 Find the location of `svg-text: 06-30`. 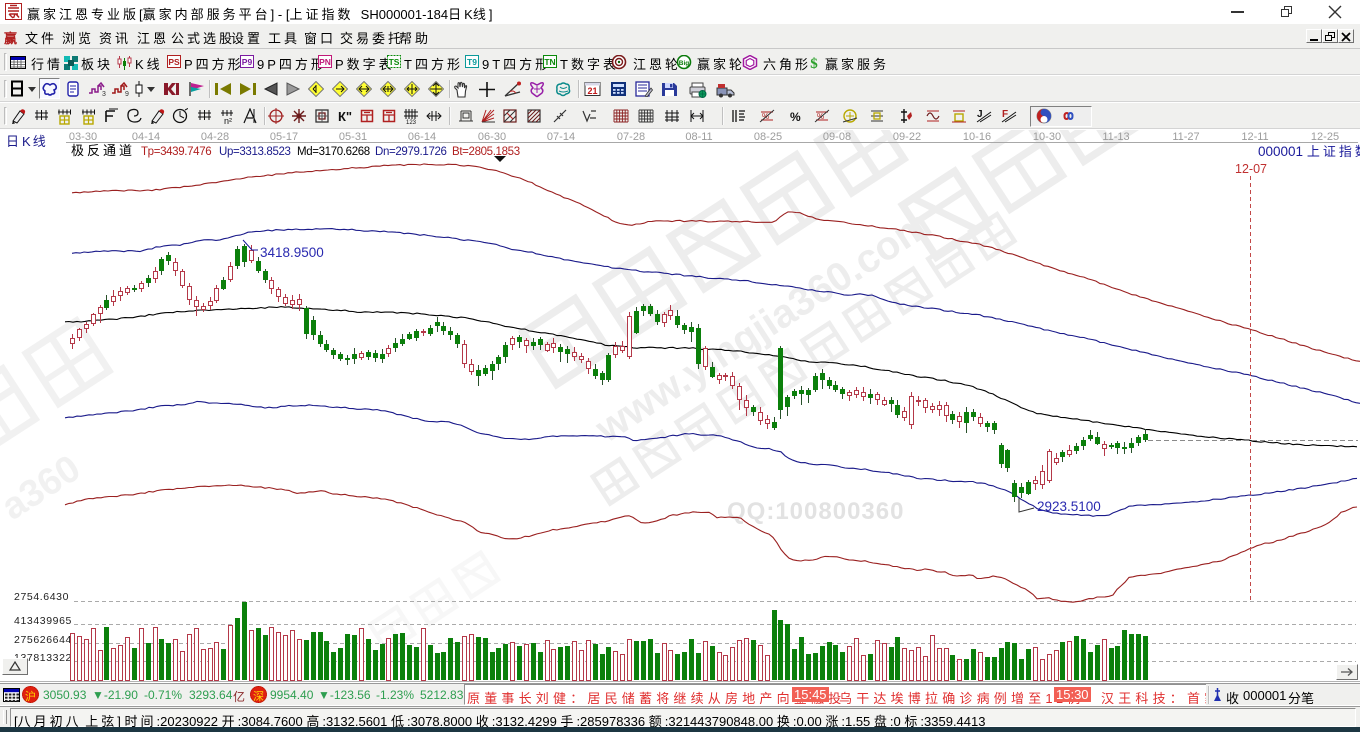

svg-text: 06-30 is located at coordinates (492, 137).